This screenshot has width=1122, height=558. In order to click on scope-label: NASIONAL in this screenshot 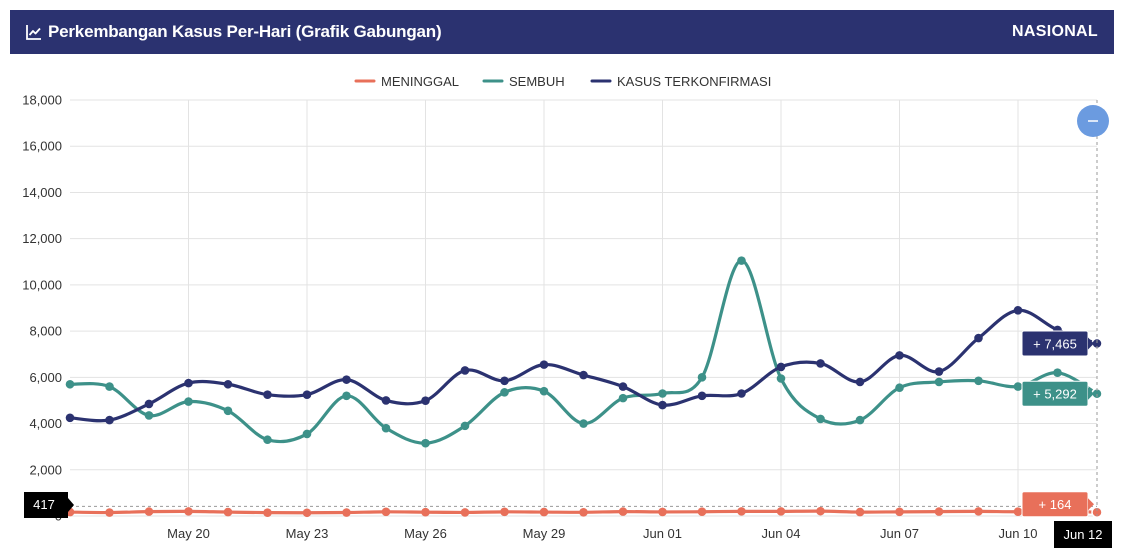, I will do `click(1055, 31)`.